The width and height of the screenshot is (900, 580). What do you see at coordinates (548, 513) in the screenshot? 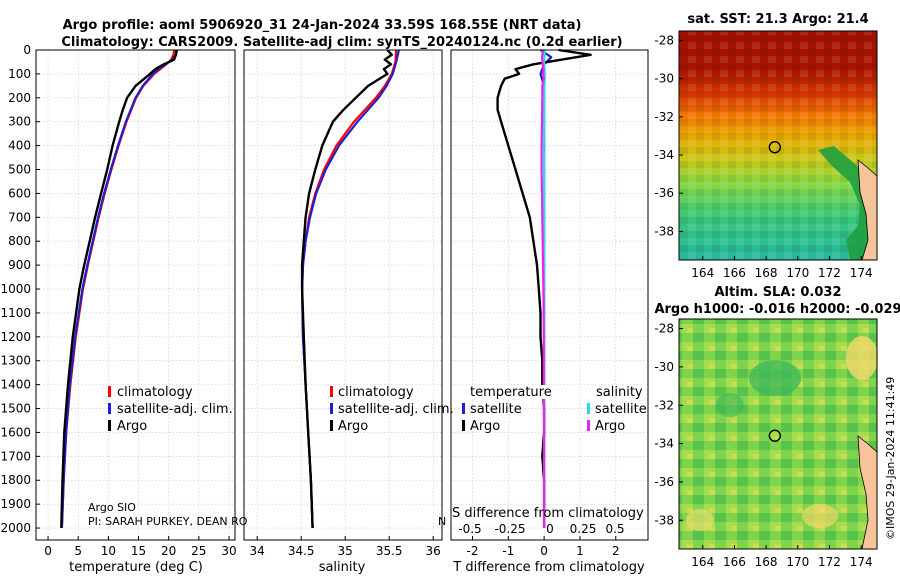
I see `s-difference-axis-label: S difference from climatology` at bounding box center [548, 513].